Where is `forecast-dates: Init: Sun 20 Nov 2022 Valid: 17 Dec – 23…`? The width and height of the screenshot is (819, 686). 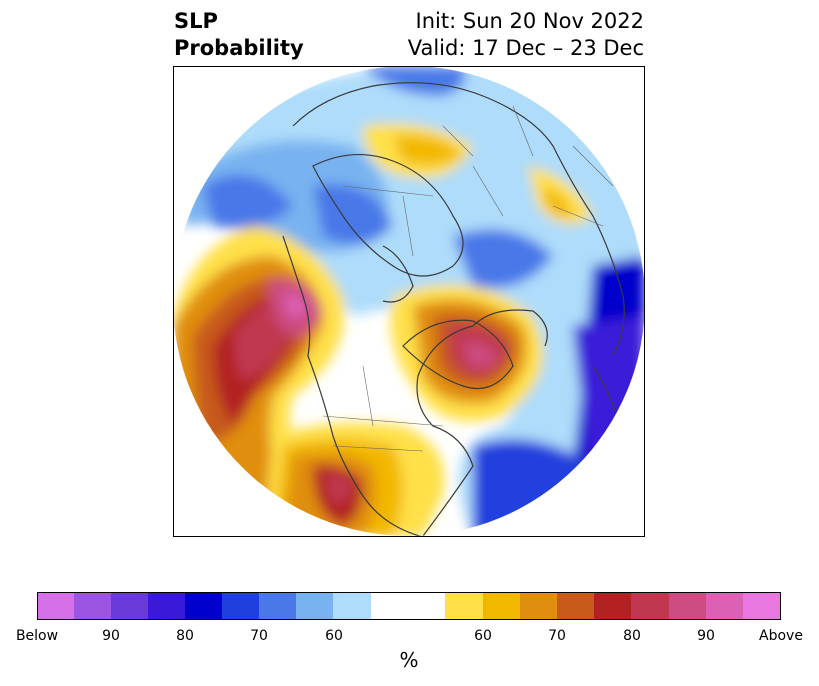 forecast-dates: Init: Sun 20 Nov 2022 Valid: 17 Dec – 23… is located at coordinates (526, 35).